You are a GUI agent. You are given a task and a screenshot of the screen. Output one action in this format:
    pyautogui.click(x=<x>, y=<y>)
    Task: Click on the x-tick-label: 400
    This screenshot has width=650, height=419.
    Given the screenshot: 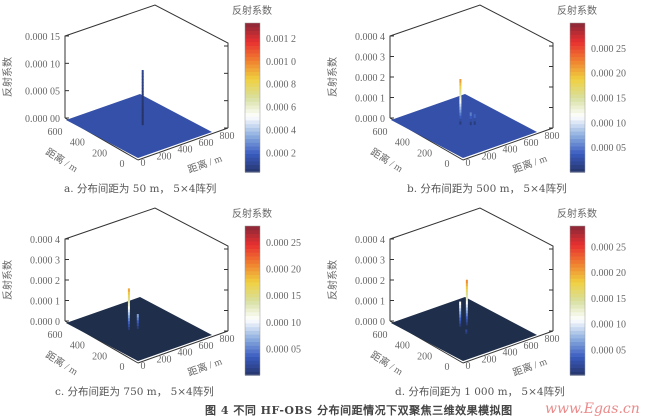 What is the action you would take?
    pyautogui.click(x=510, y=353)
    